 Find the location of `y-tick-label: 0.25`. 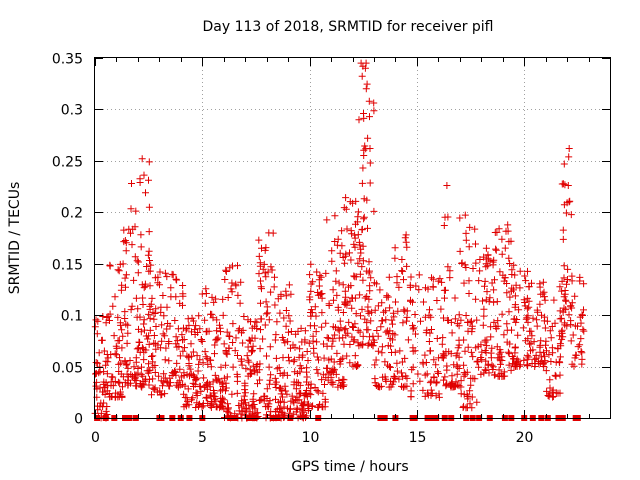

y-tick-label: 0.25 is located at coordinates (67, 163).